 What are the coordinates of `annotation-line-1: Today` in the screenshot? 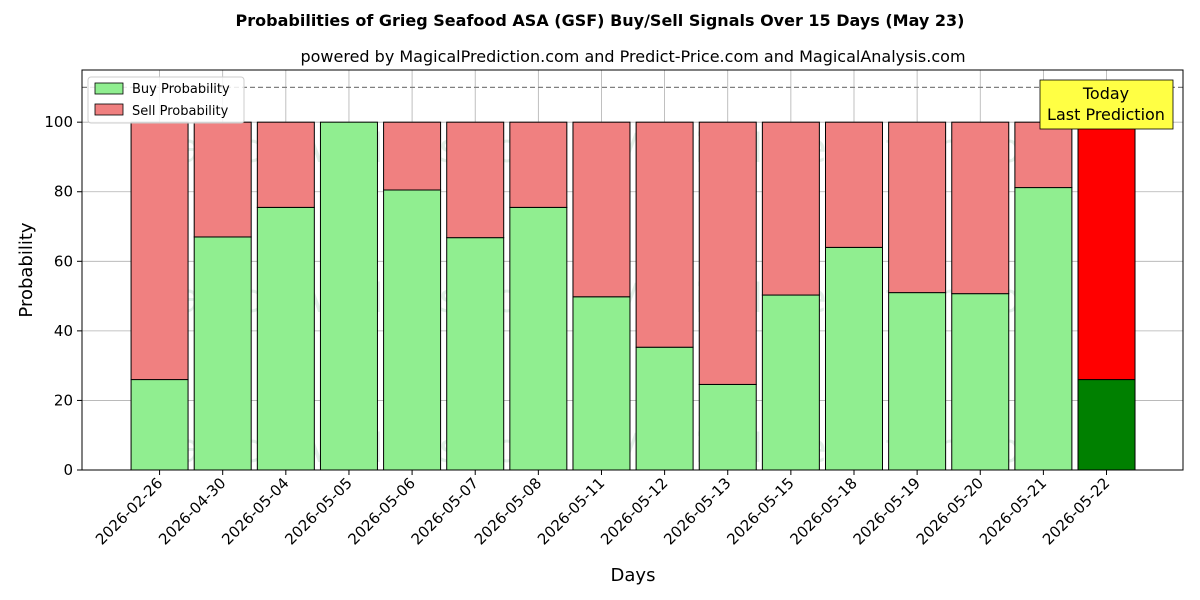 It's located at (1105, 93).